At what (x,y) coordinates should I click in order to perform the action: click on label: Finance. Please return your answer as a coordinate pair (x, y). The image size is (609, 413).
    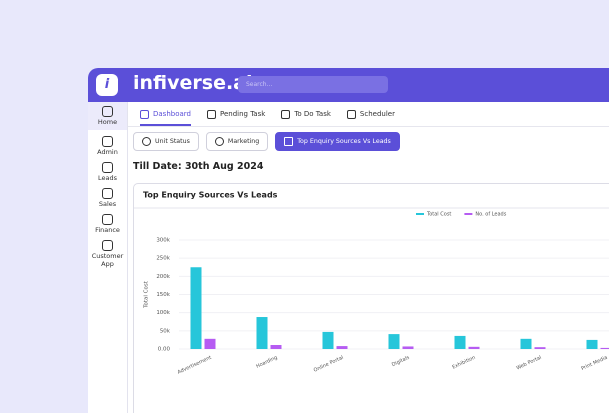
    Looking at the image, I should click on (107, 230).